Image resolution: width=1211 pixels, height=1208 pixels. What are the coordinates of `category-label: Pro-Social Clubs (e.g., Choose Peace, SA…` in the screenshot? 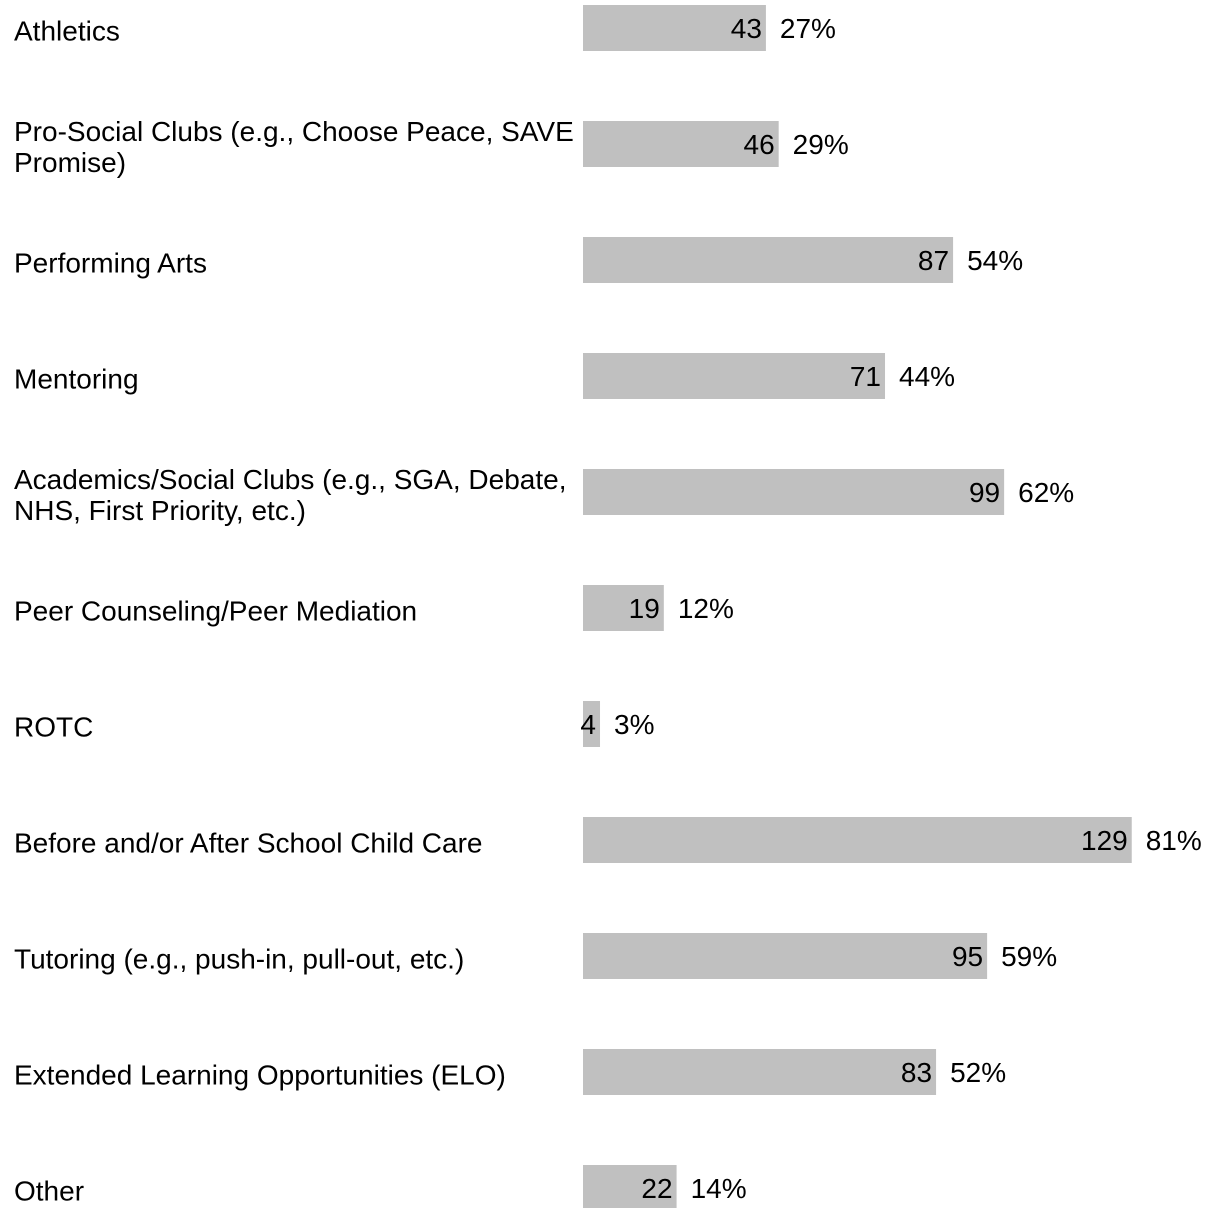 It's located at (294, 147).